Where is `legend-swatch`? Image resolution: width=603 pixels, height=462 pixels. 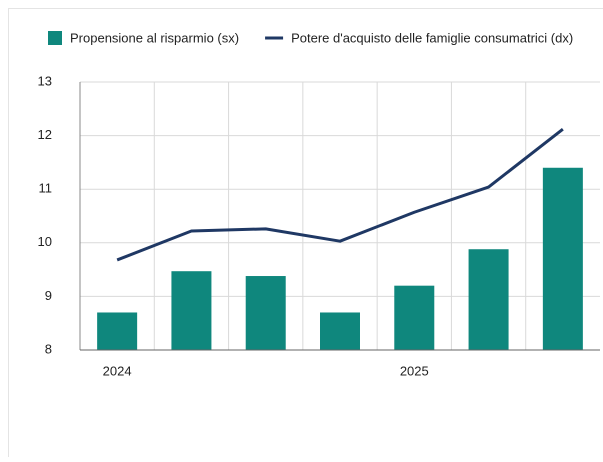
legend-swatch is located at coordinates (55, 38).